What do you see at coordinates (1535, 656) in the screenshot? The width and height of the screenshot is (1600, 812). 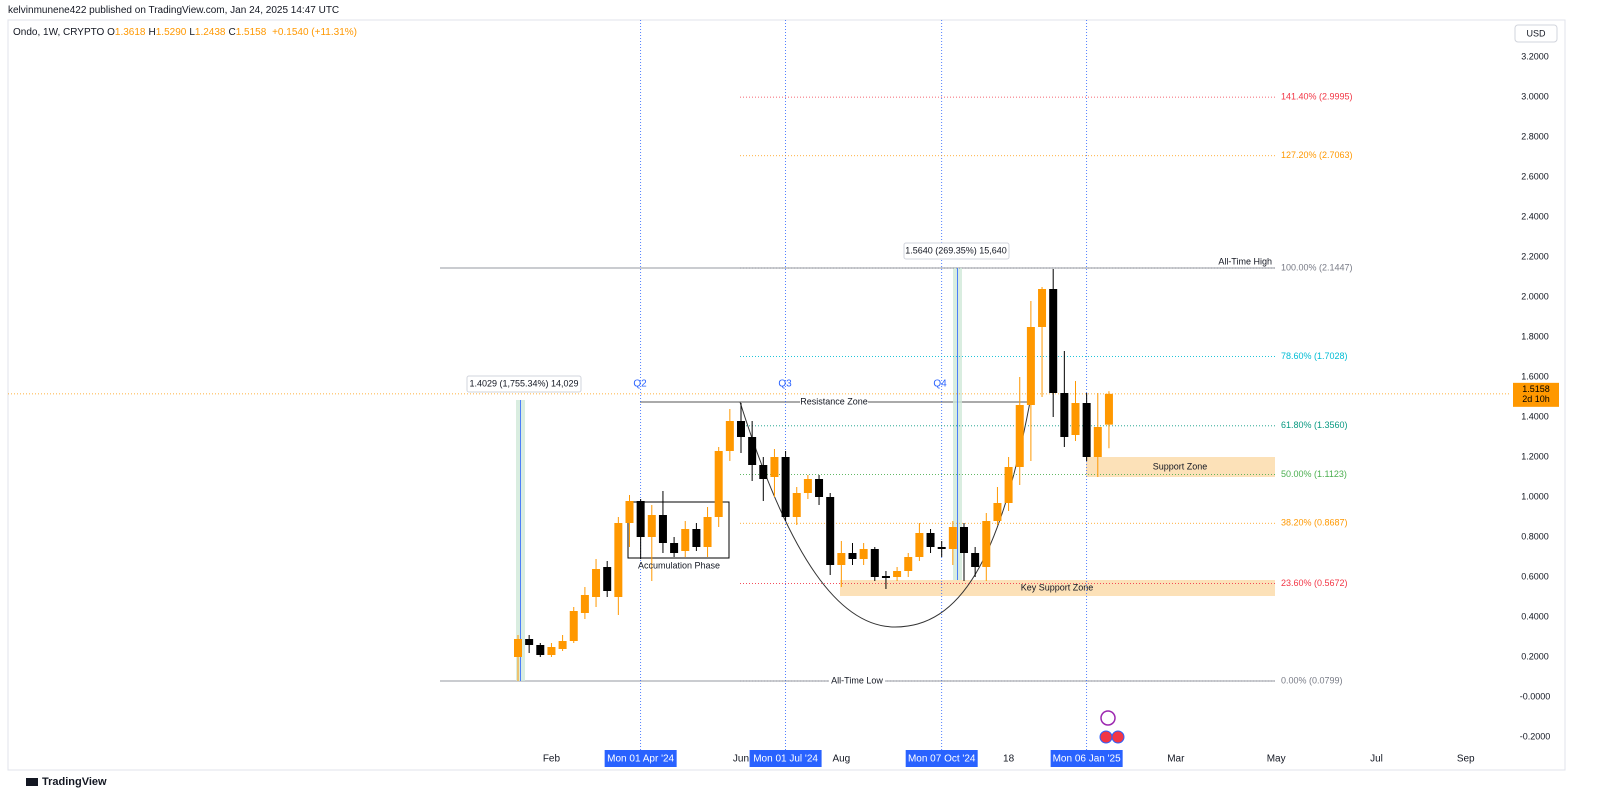 I see `y-tick-label: 0.2000` at bounding box center [1535, 656].